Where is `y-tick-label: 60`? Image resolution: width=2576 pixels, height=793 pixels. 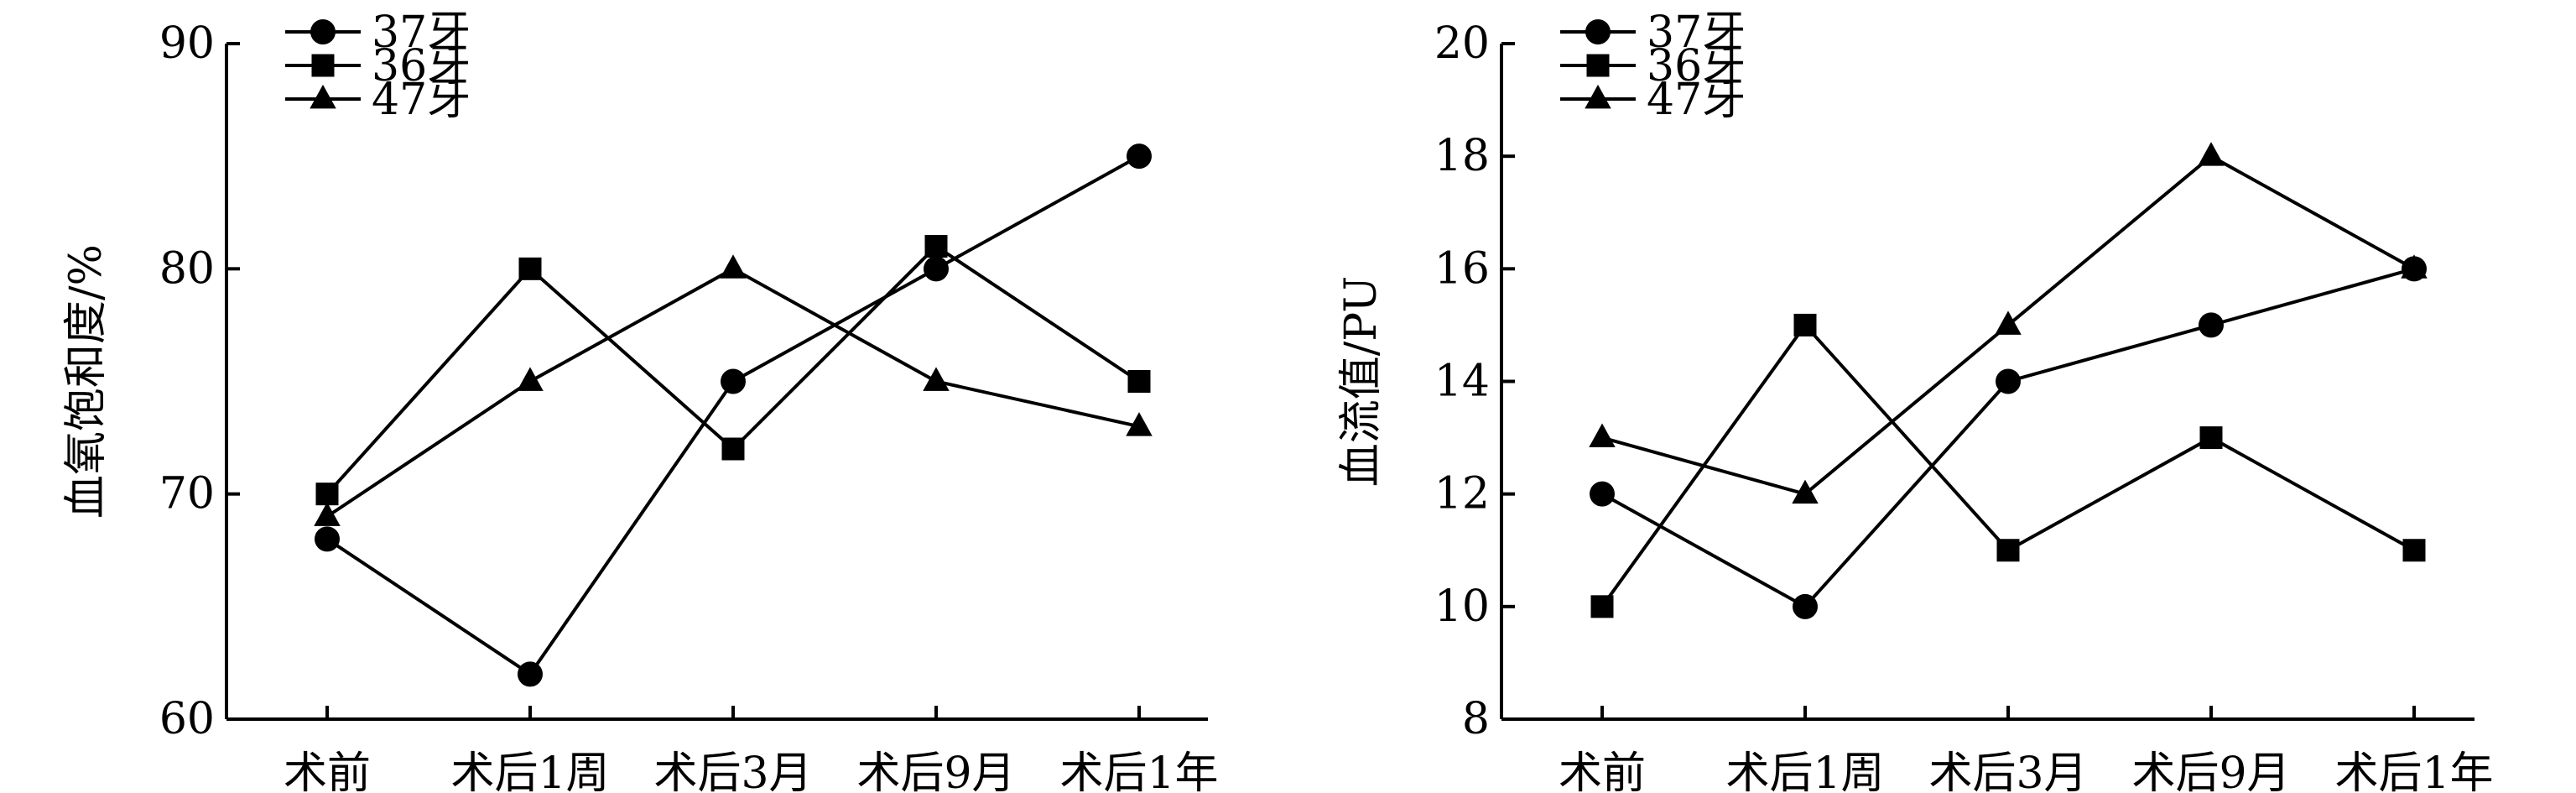
y-tick-label: 60 is located at coordinates (187, 719).